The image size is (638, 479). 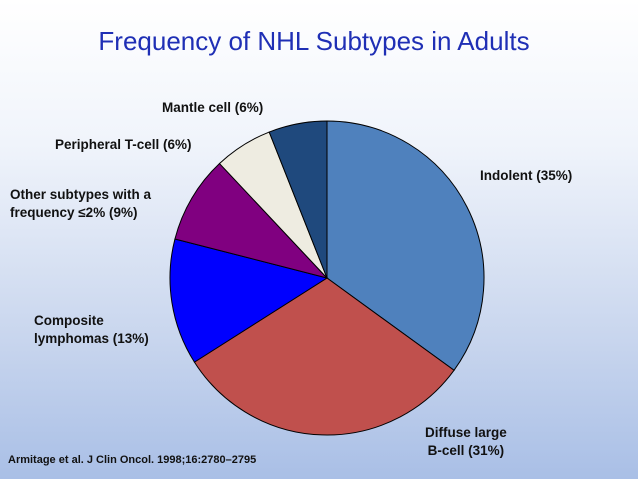 I want to click on slice-label-diffuse-large-b-cell: Diffuse large B-cell (31%), so click(x=466, y=441).